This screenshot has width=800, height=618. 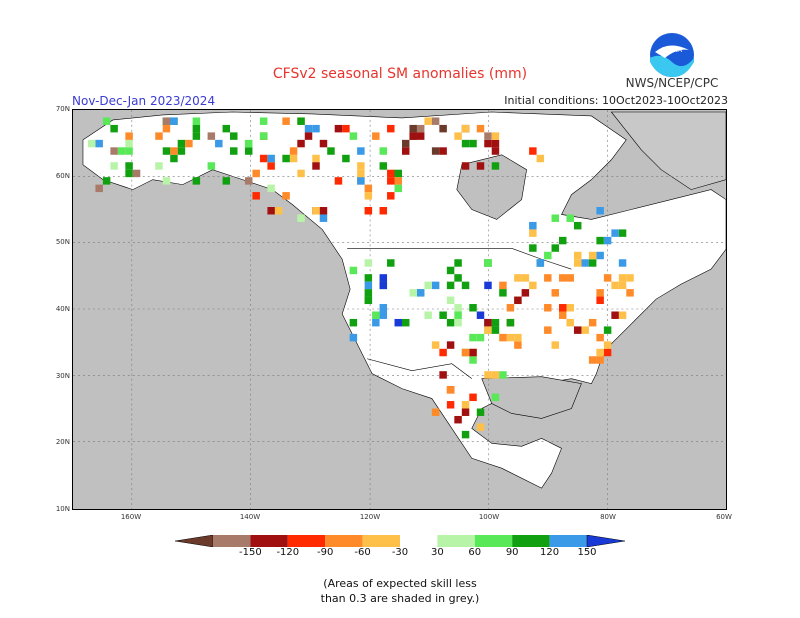 I want to click on legend-label: -150, so click(x=250, y=552).